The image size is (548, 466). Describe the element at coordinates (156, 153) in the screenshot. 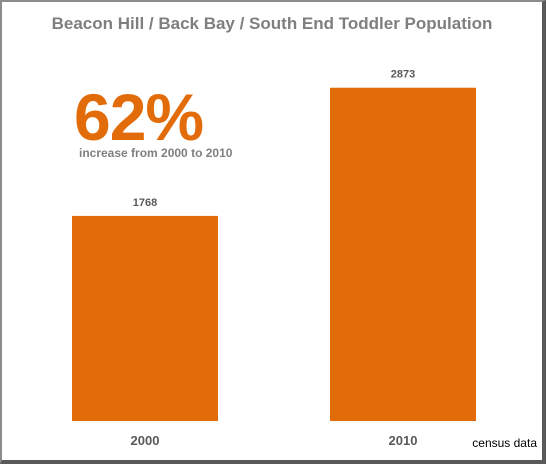

I see `increase-caption: increase from 2000 to 2010` at that location.